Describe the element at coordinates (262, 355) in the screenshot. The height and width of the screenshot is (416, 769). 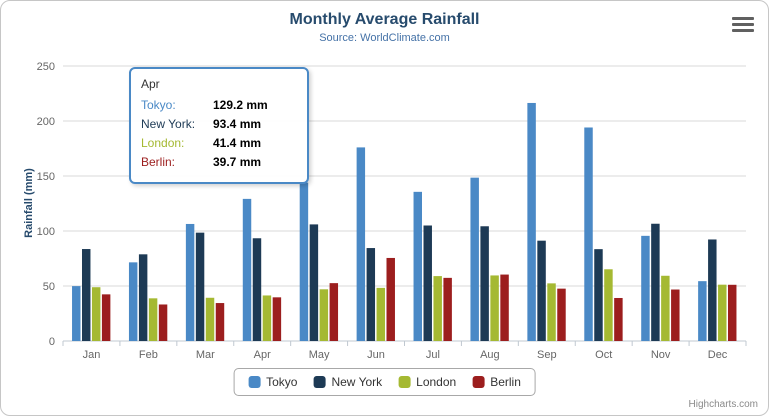
I see `x-axis-label: Apr` at that location.